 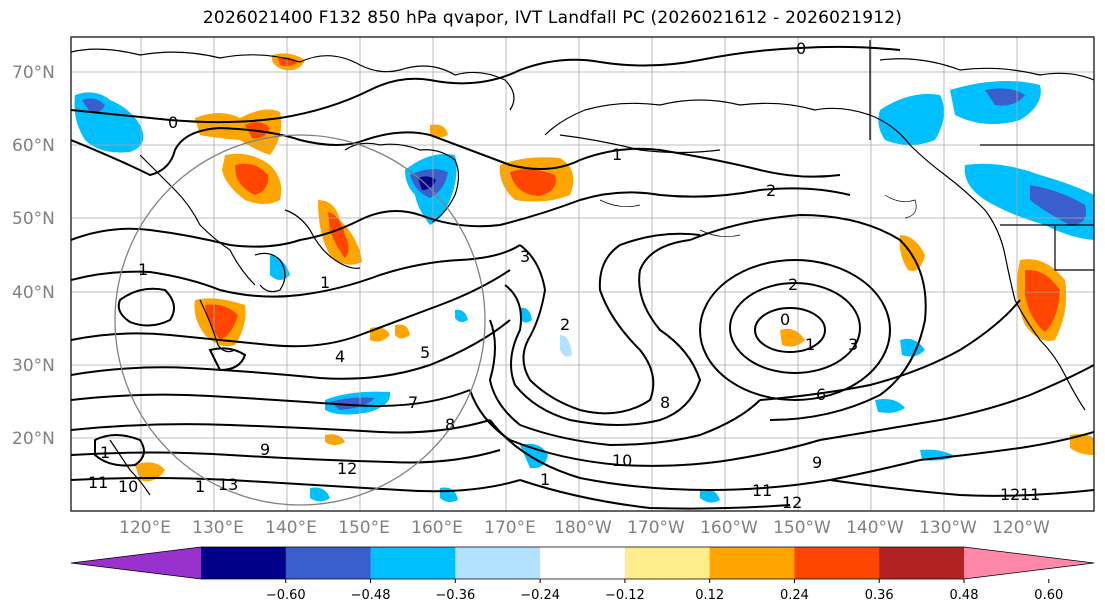 I want to click on lat-label: 40°N, so click(x=33, y=293).